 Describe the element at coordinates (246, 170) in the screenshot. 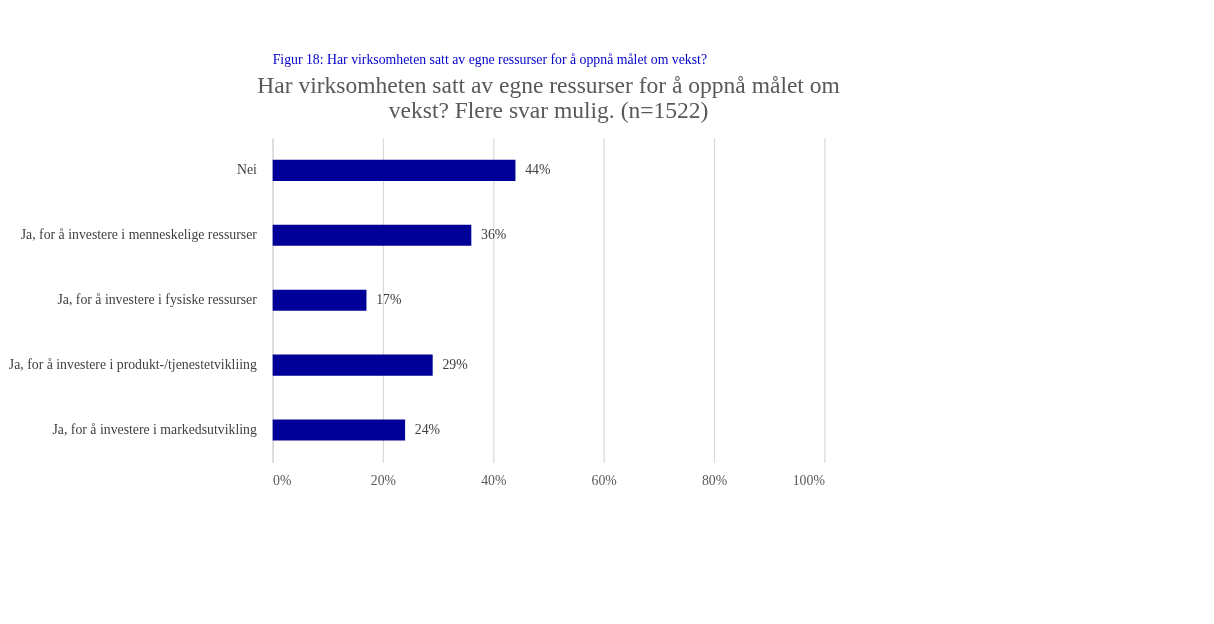

I see `y-tick-label: Nei` at that location.